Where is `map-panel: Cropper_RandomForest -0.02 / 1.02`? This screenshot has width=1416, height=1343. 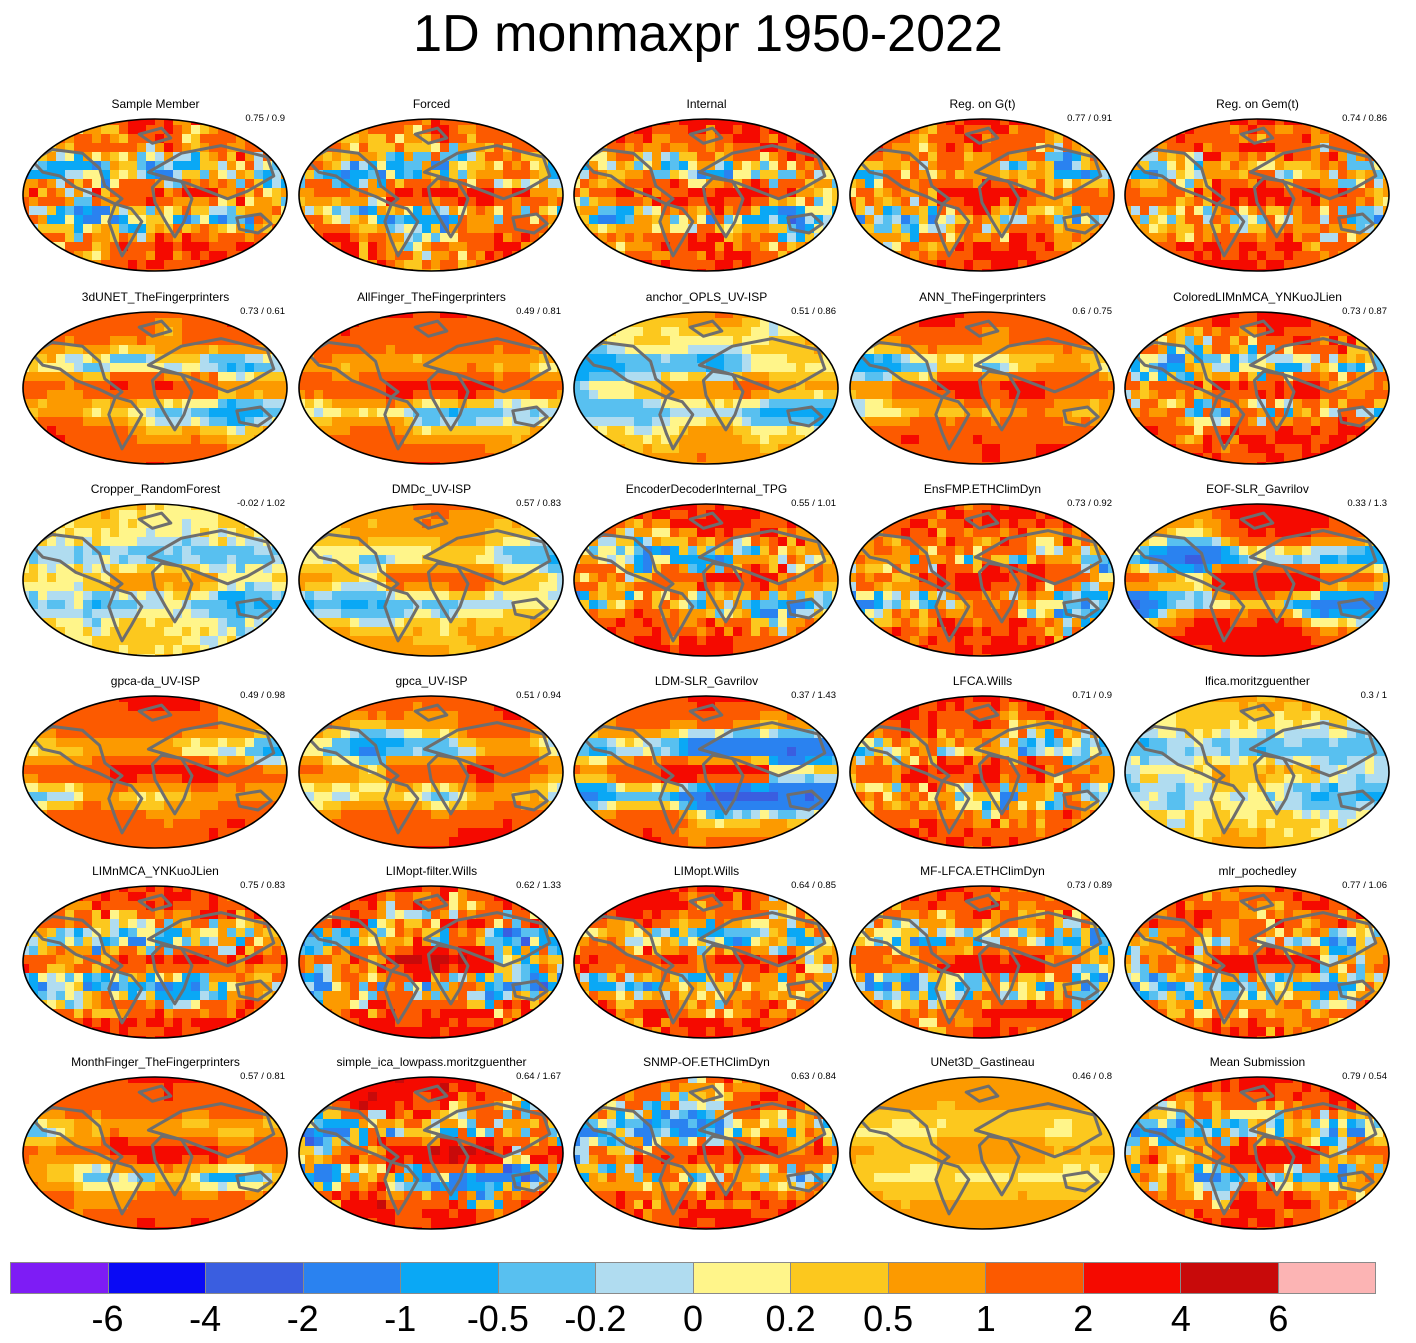 map-panel: Cropper_RandomForest -0.02 / 1.02 is located at coordinates (155, 572).